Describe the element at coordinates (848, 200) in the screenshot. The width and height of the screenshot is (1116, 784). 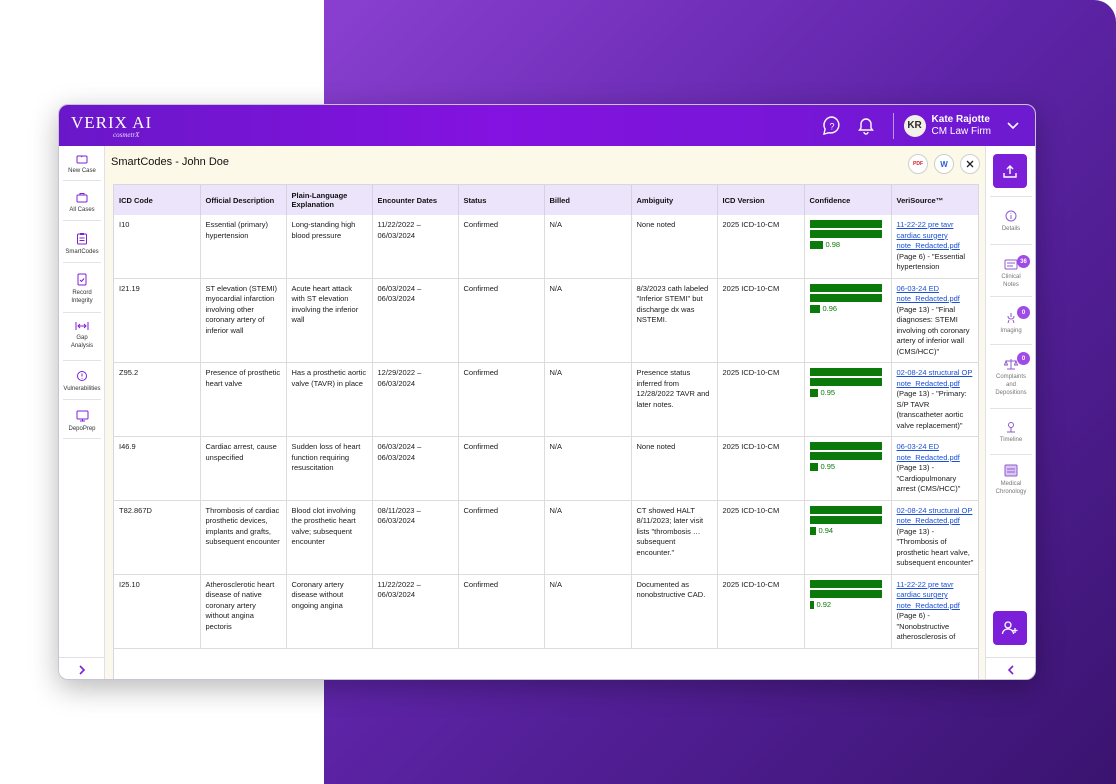
I see `column-header: Confidence` at that location.